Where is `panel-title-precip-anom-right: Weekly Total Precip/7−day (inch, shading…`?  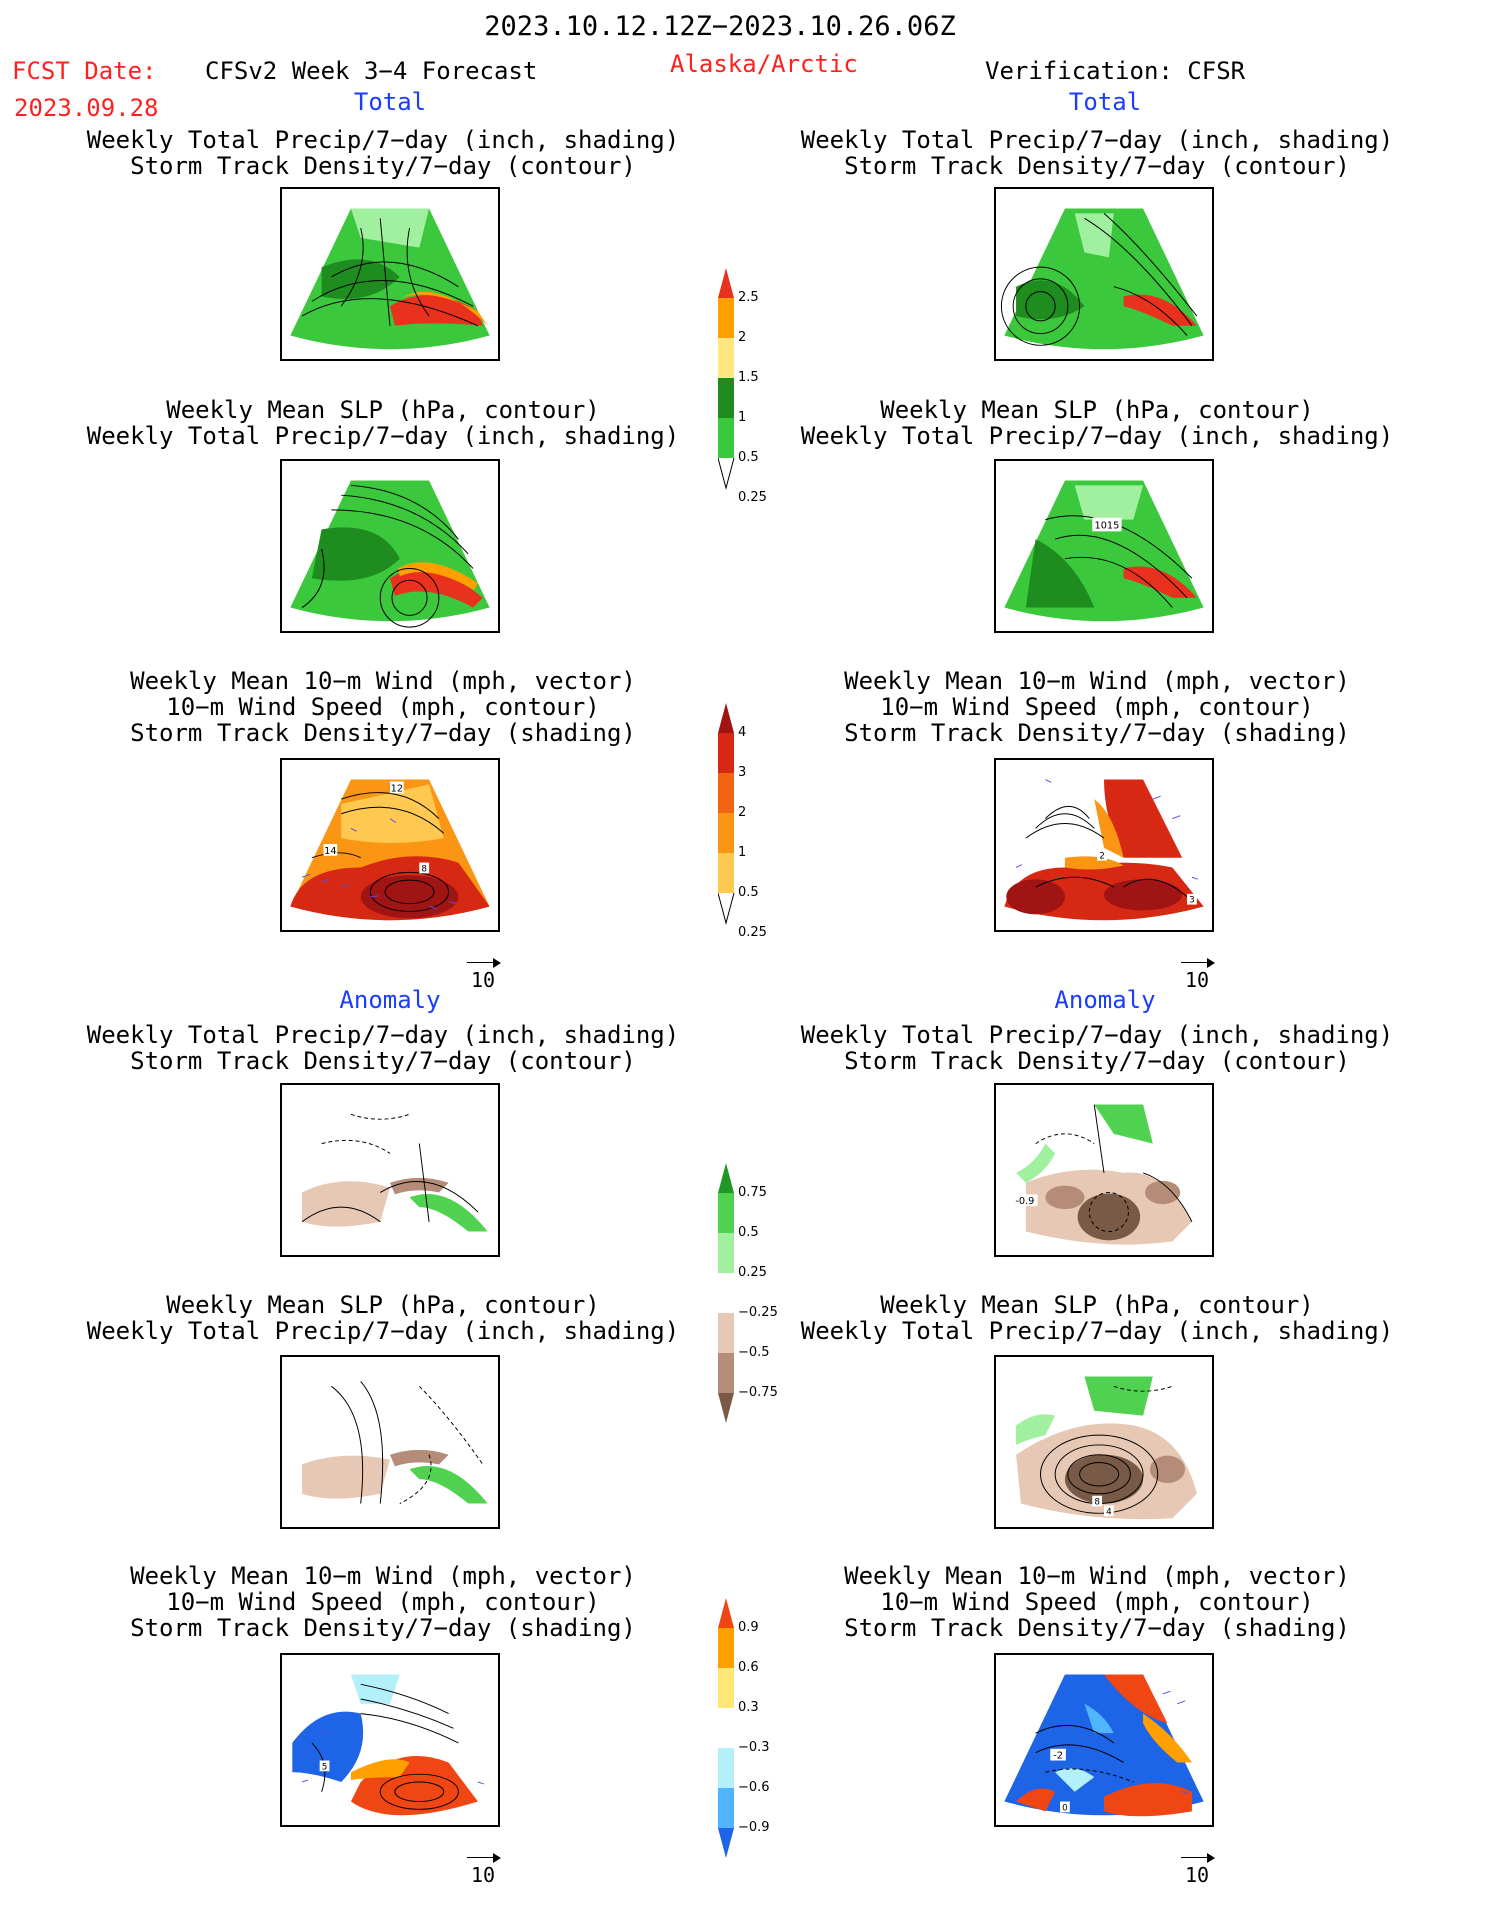
panel-title-precip-anom-right: Weekly Total Precip/7−day (inch, shading… is located at coordinates (1097, 1048).